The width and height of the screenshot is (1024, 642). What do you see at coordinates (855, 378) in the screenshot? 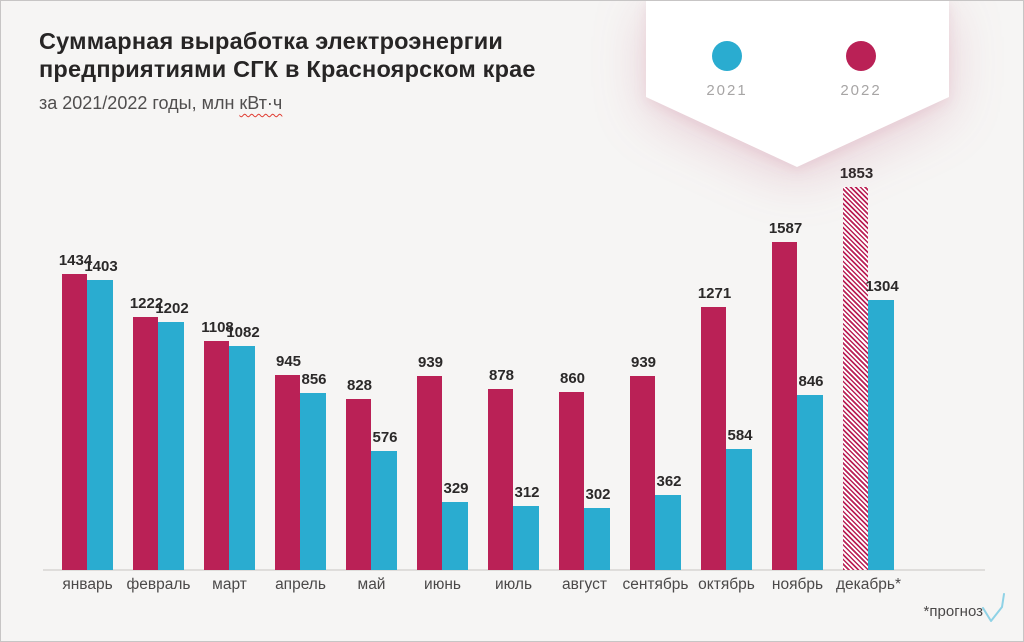
I see `bar-2022-декабрь*-forecast` at bounding box center [855, 378].